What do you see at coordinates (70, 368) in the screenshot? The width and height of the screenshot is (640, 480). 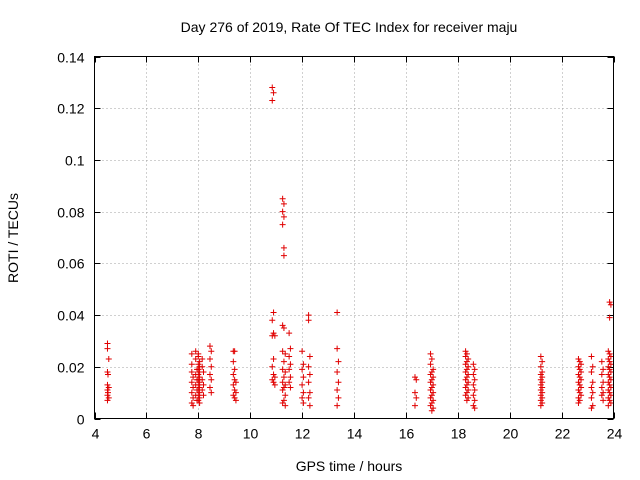 I see `y-tick-label: 0.02` at bounding box center [70, 368].